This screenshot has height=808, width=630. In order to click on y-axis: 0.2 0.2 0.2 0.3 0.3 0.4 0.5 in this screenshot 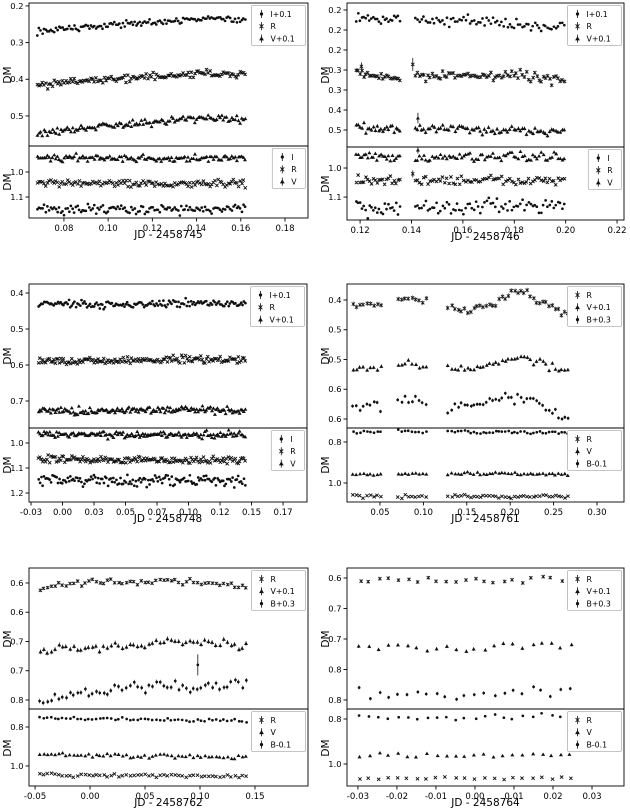, I will do `click(337, 70)`.